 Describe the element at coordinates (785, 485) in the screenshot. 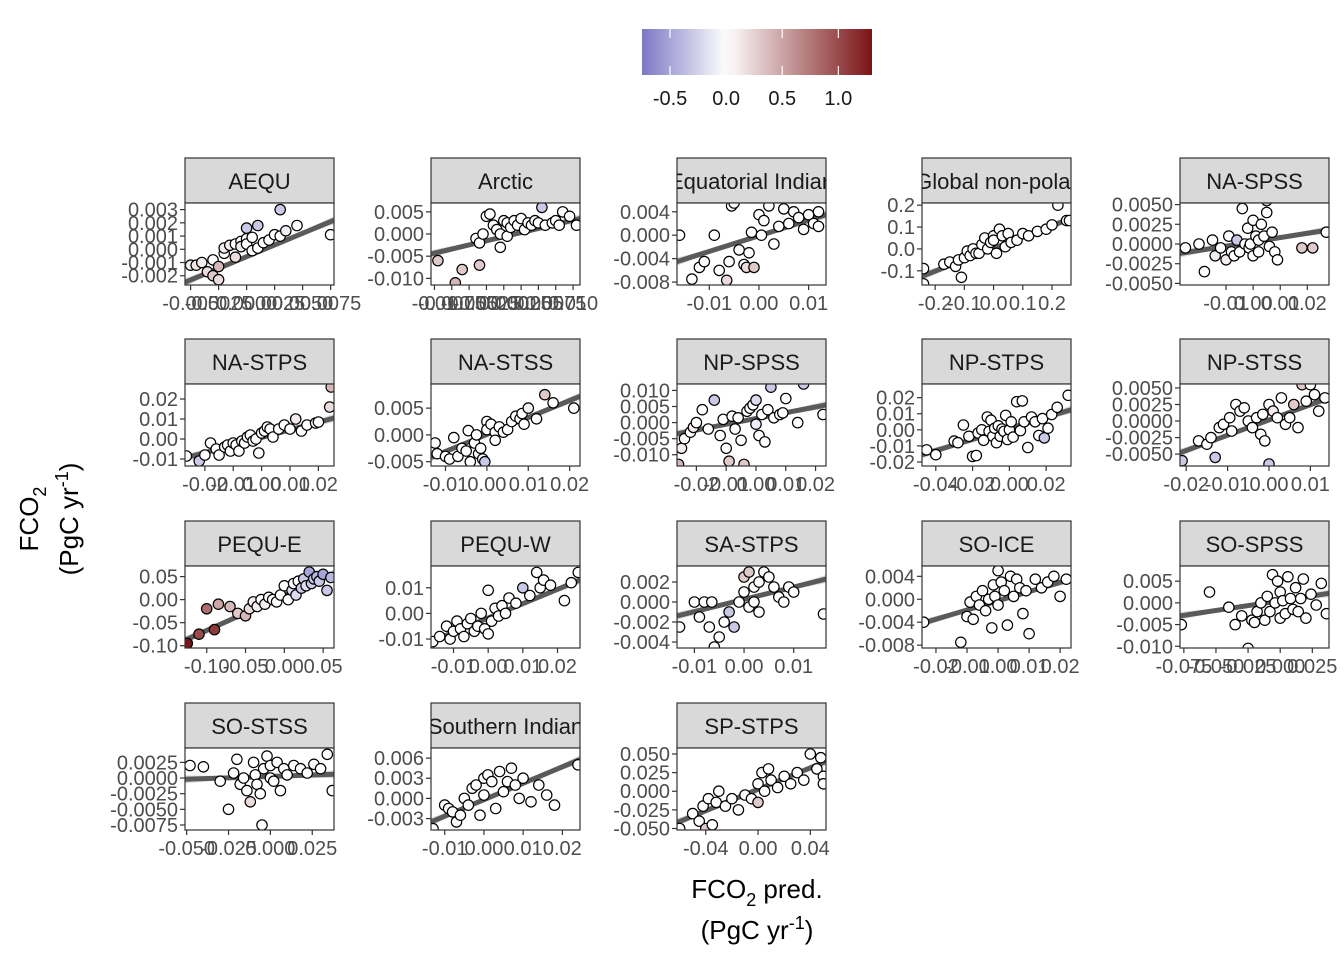

I see `x-tick-label: 0.01` at that location.